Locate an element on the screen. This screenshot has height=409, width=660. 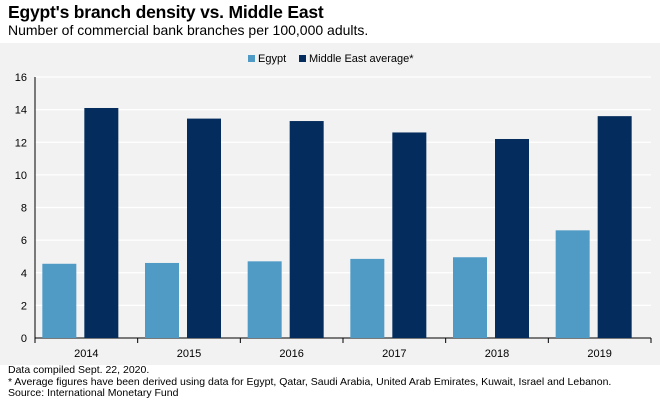
y-tick-label: 8 is located at coordinates (24, 209).